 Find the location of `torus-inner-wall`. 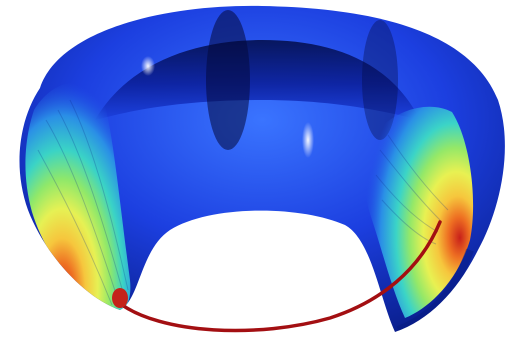

torus-inner-wall is located at coordinates (257, 80).